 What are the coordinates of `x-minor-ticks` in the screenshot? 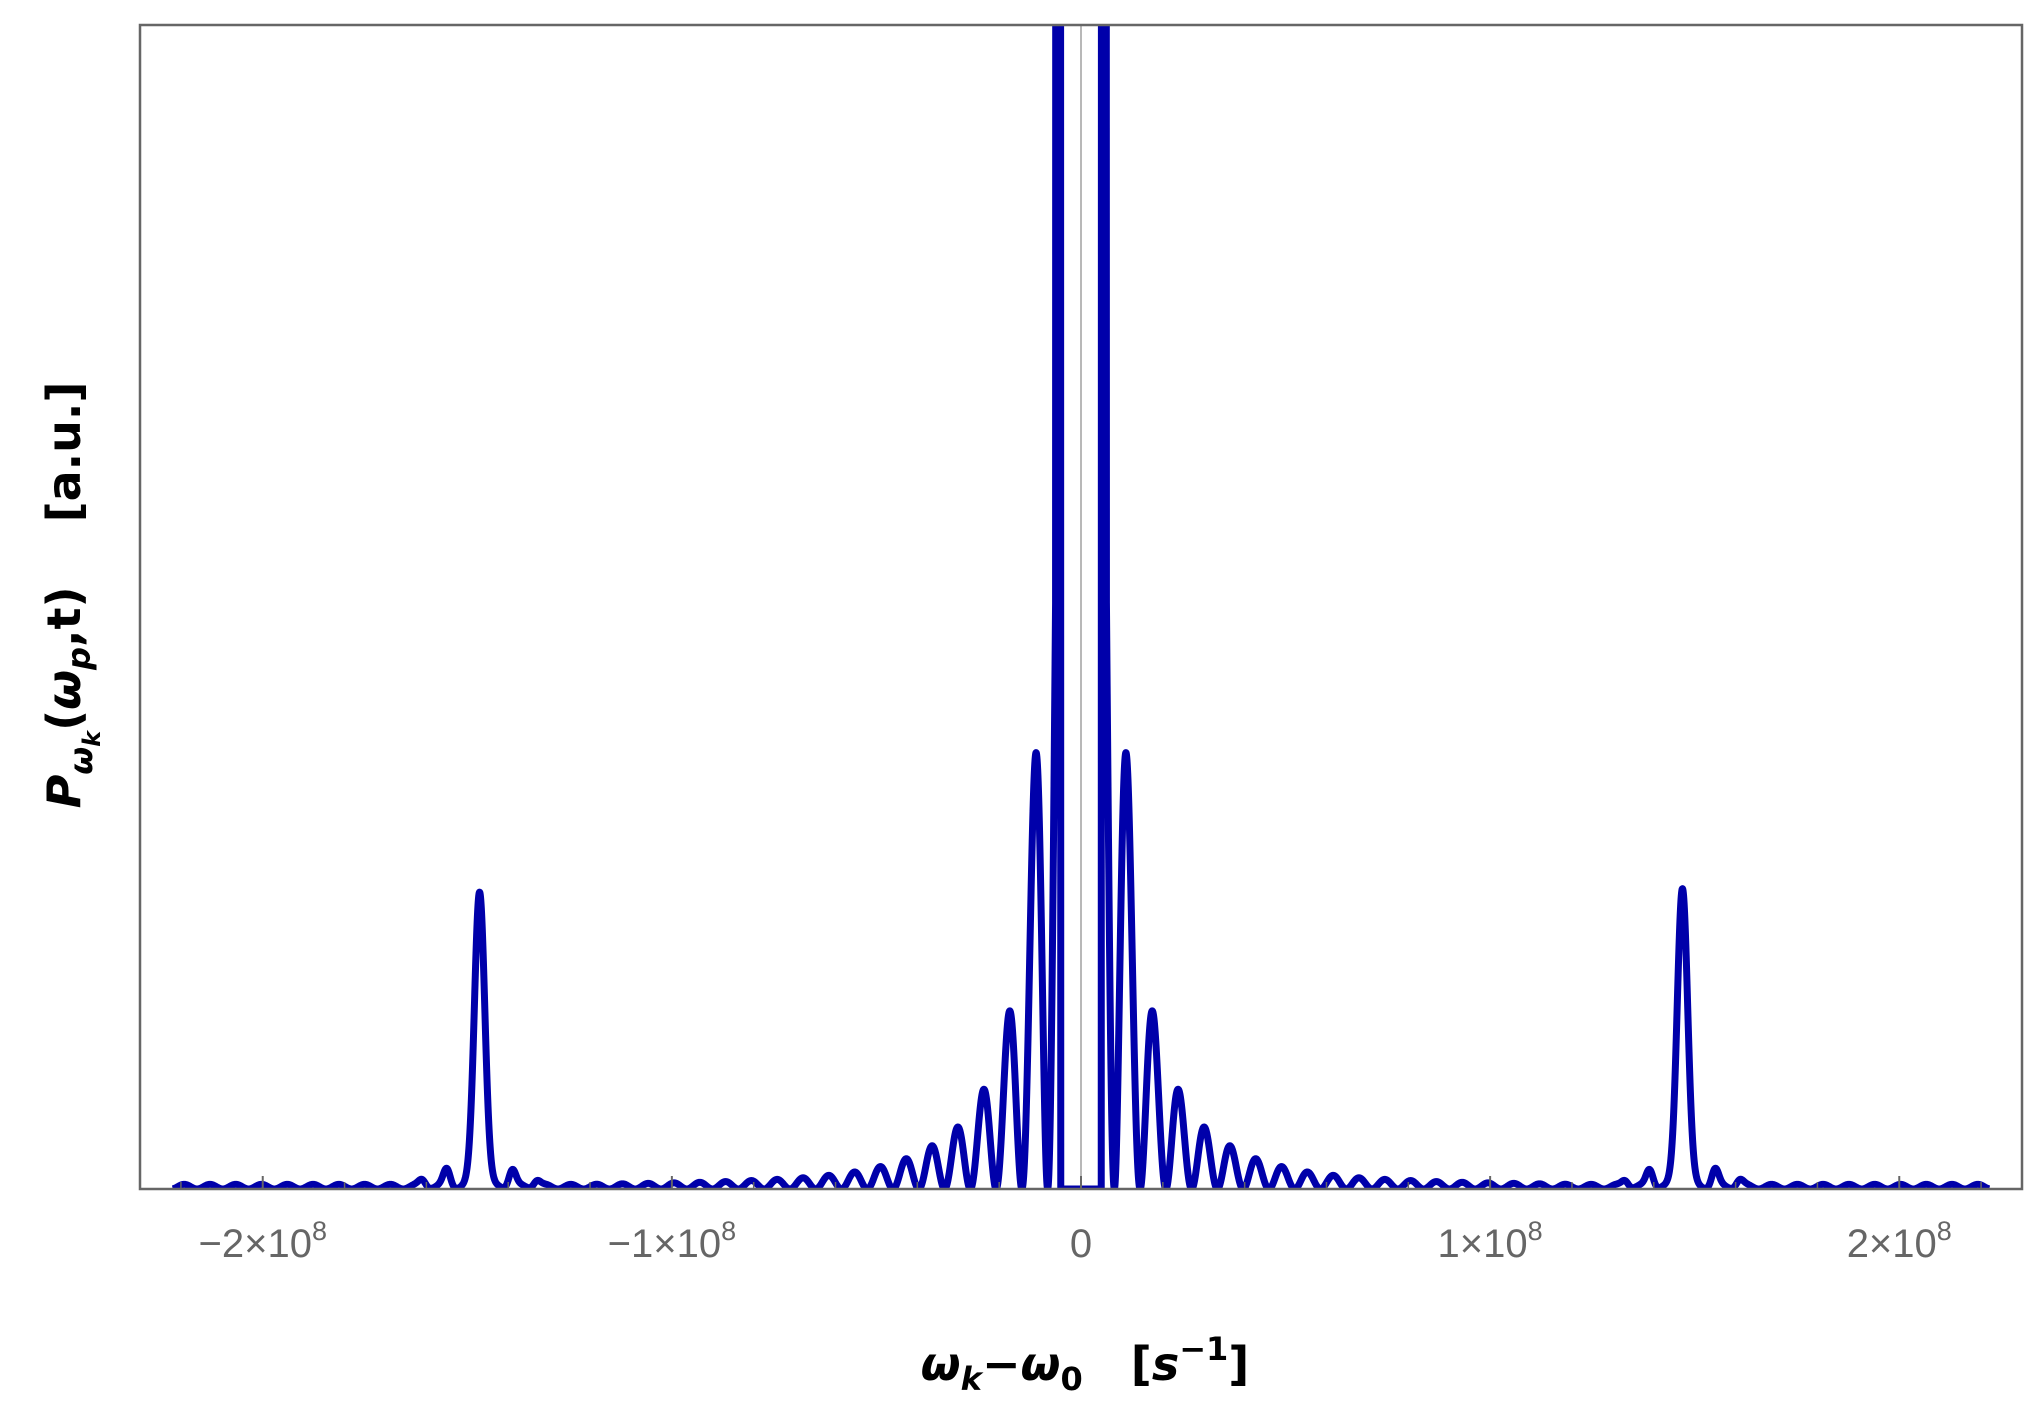 It's located at (1081, 1185).